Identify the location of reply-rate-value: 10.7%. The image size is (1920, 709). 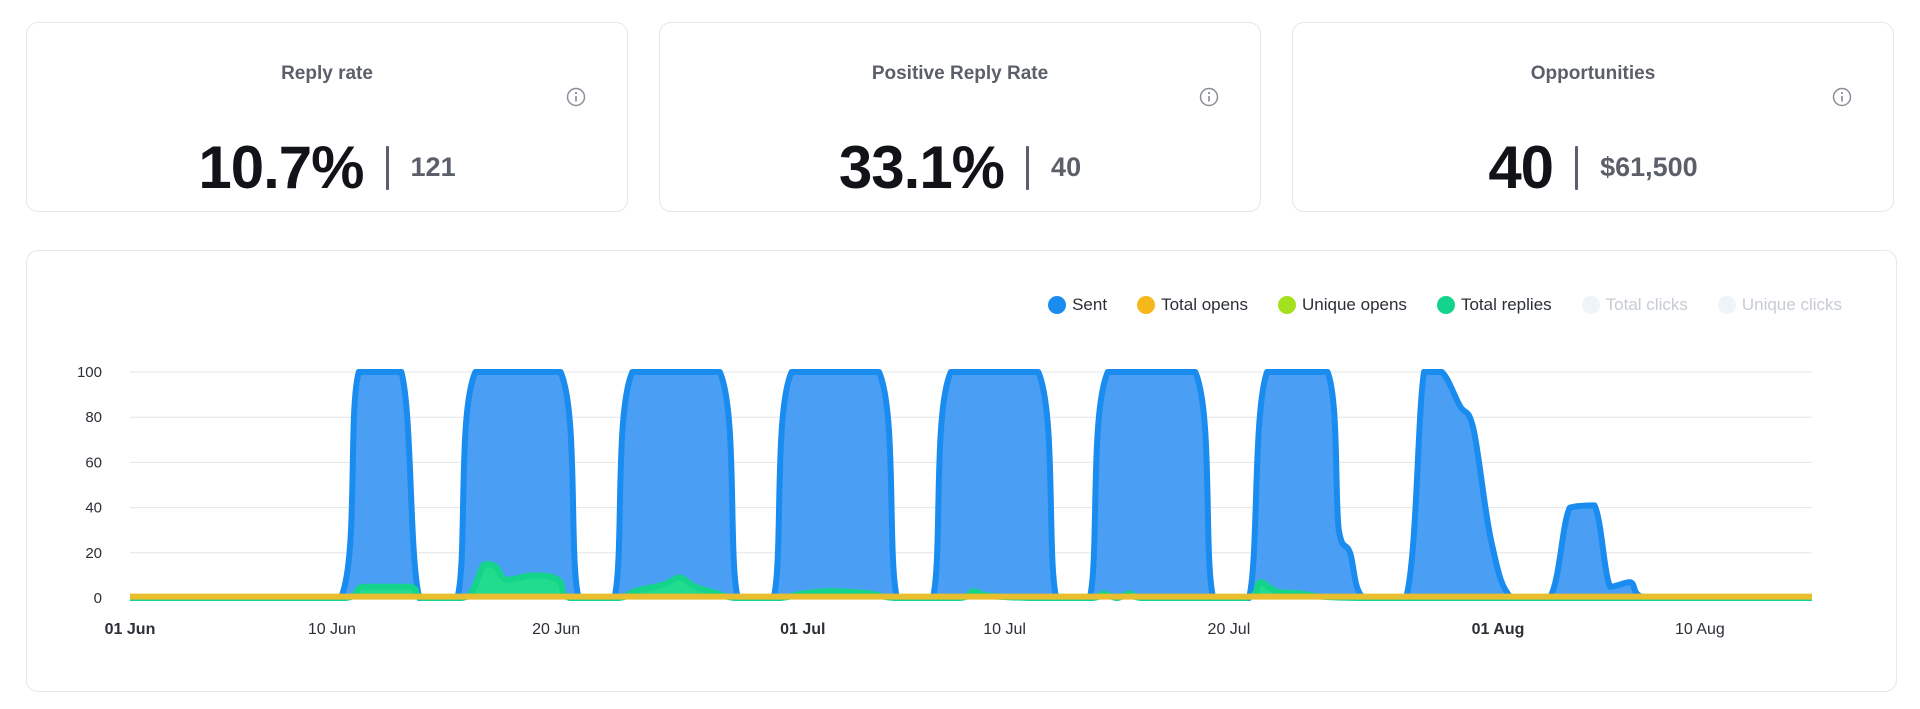
(281, 167).